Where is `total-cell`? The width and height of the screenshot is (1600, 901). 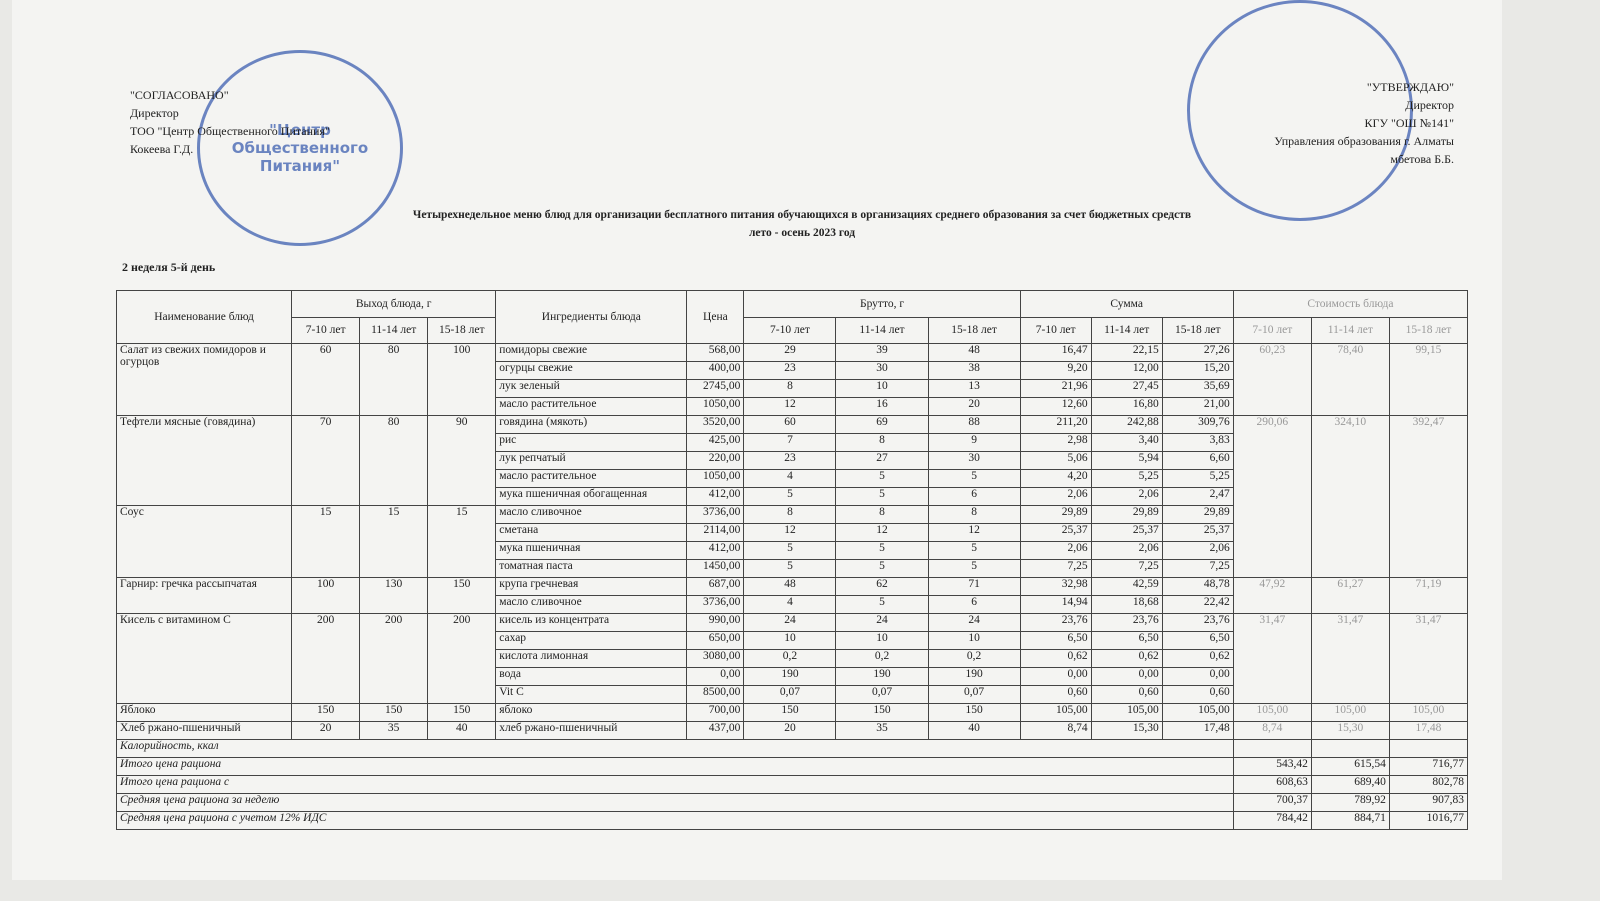
total-cell is located at coordinates (1272, 748).